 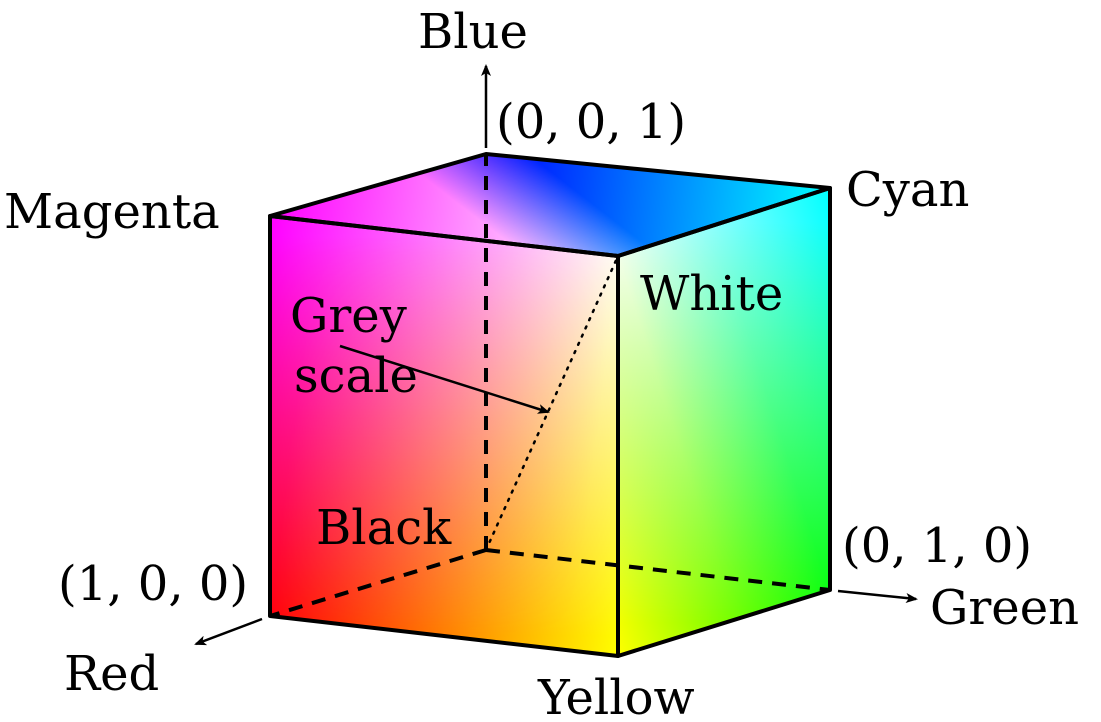 I want to click on grey-scale-pointer-arrow, so click(x=444, y=379).